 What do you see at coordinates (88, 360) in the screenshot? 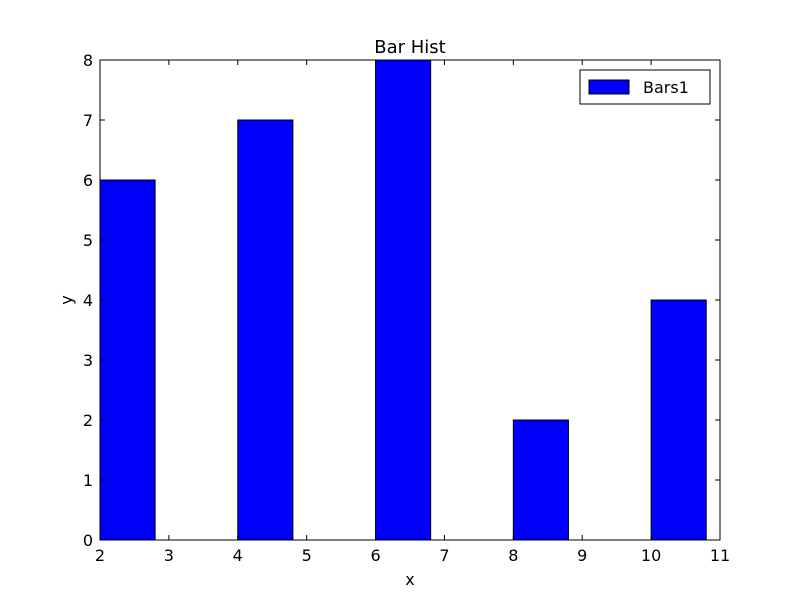
I see `y-tick-label: 3` at bounding box center [88, 360].